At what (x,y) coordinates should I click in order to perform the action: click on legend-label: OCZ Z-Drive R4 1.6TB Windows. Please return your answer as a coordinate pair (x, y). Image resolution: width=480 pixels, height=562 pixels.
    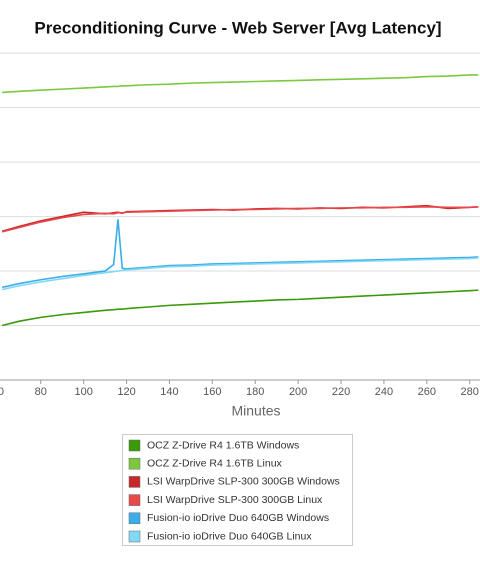
    Looking at the image, I should click on (223, 445).